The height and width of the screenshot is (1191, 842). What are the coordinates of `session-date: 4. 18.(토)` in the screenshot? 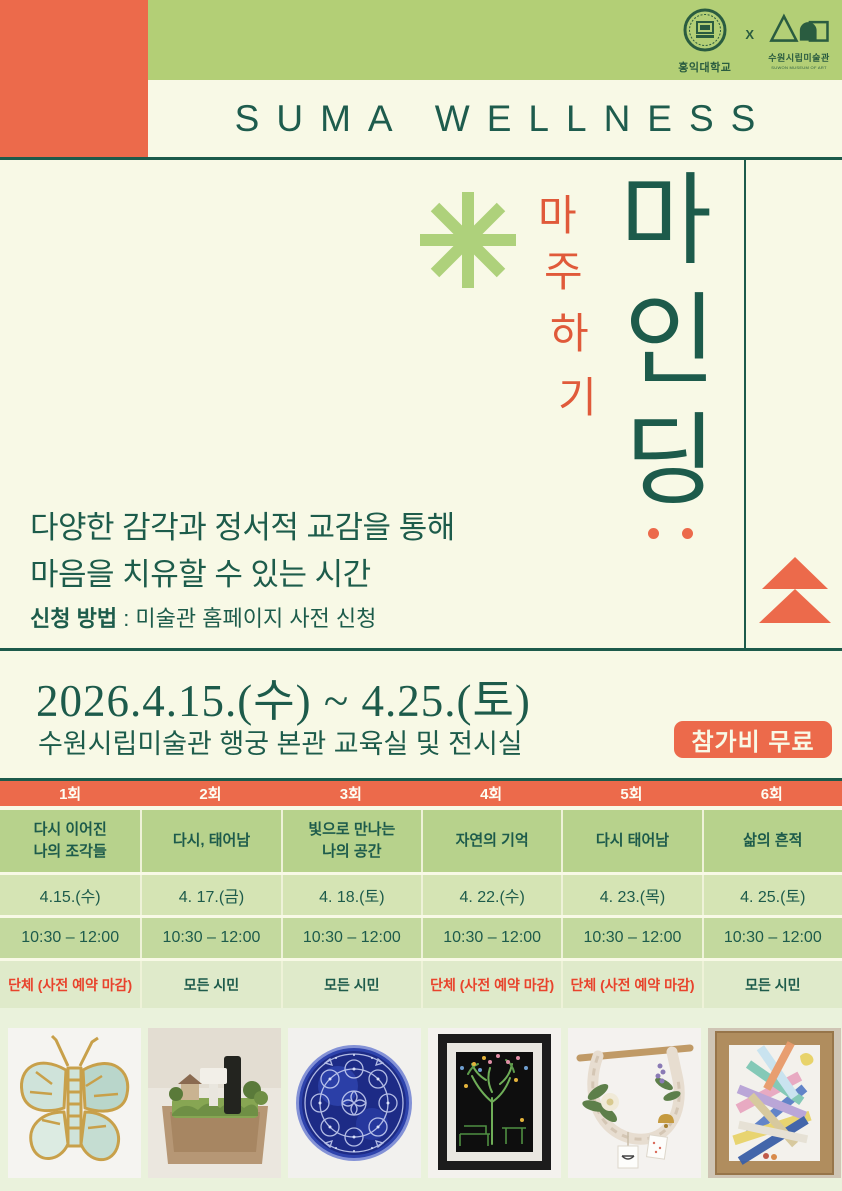 It's located at (350, 895).